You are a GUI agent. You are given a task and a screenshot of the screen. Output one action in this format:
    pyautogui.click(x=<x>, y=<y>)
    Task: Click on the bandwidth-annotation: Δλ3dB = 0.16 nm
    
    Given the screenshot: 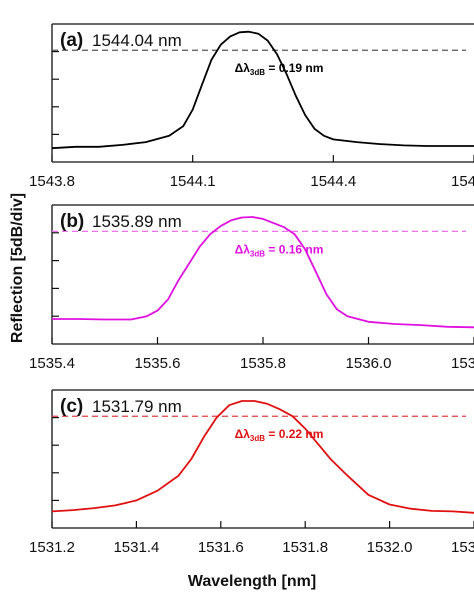 What is the action you would take?
    pyautogui.click(x=279, y=250)
    